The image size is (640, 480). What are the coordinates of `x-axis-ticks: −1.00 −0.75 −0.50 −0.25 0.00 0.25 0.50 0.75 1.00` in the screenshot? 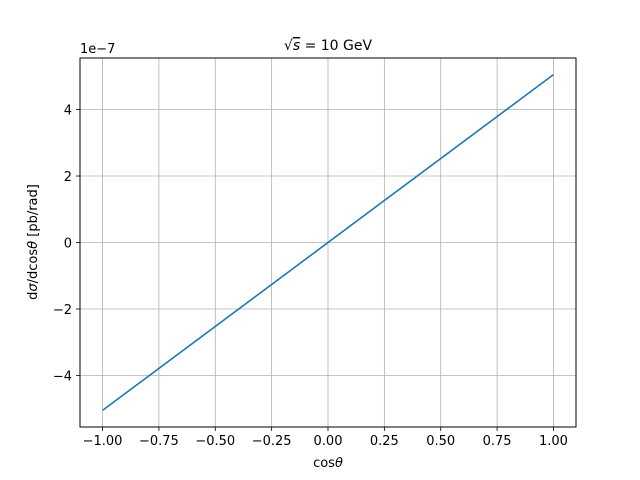 It's located at (325, 438).